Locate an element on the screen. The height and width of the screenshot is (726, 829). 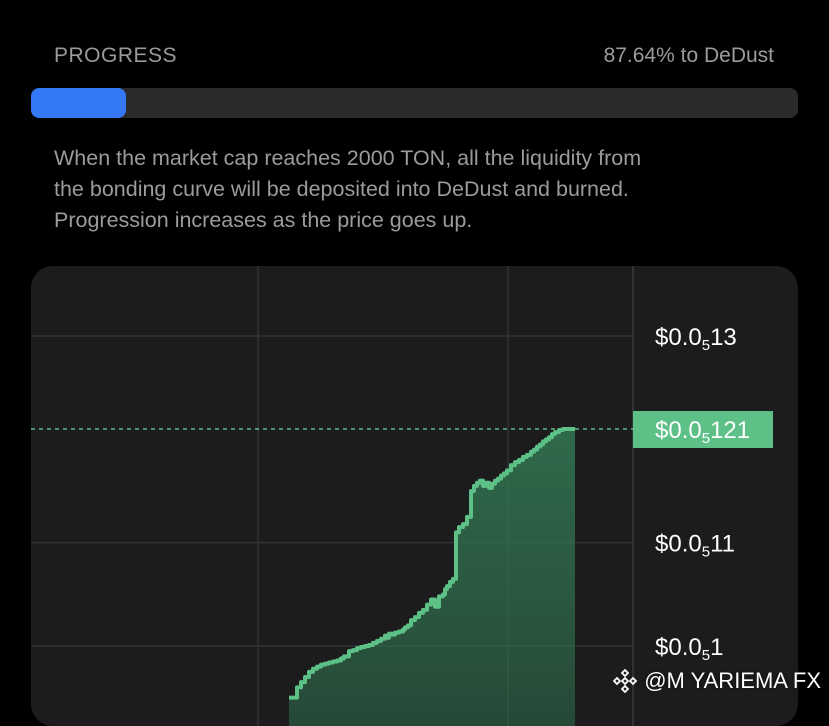
current-price-label: $0.05121 is located at coordinates (702, 432).